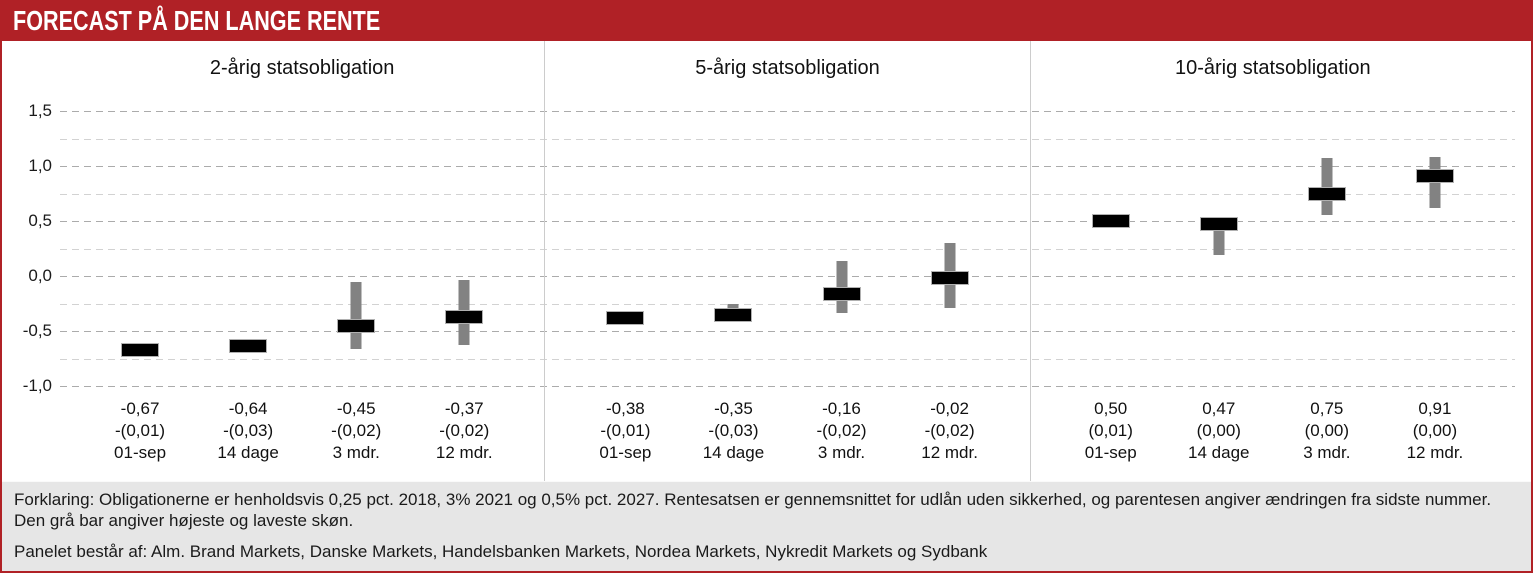 The height and width of the screenshot is (573, 1533). Describe the element at coordinates (464, 408) in the screenshot. I see `point-value-label: -0,37` at that location.